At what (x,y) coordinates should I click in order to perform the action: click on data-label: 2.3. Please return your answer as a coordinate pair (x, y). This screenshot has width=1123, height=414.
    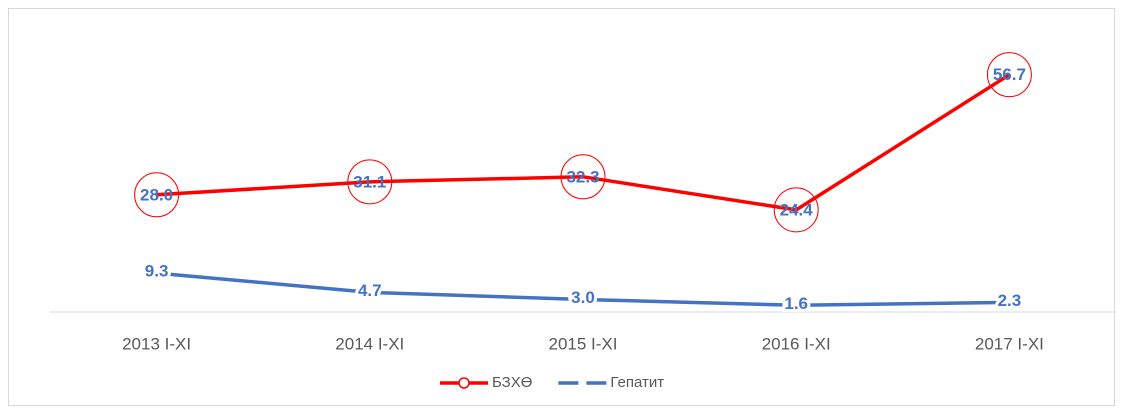
    Looking at the image, I should click on (1010, 300).